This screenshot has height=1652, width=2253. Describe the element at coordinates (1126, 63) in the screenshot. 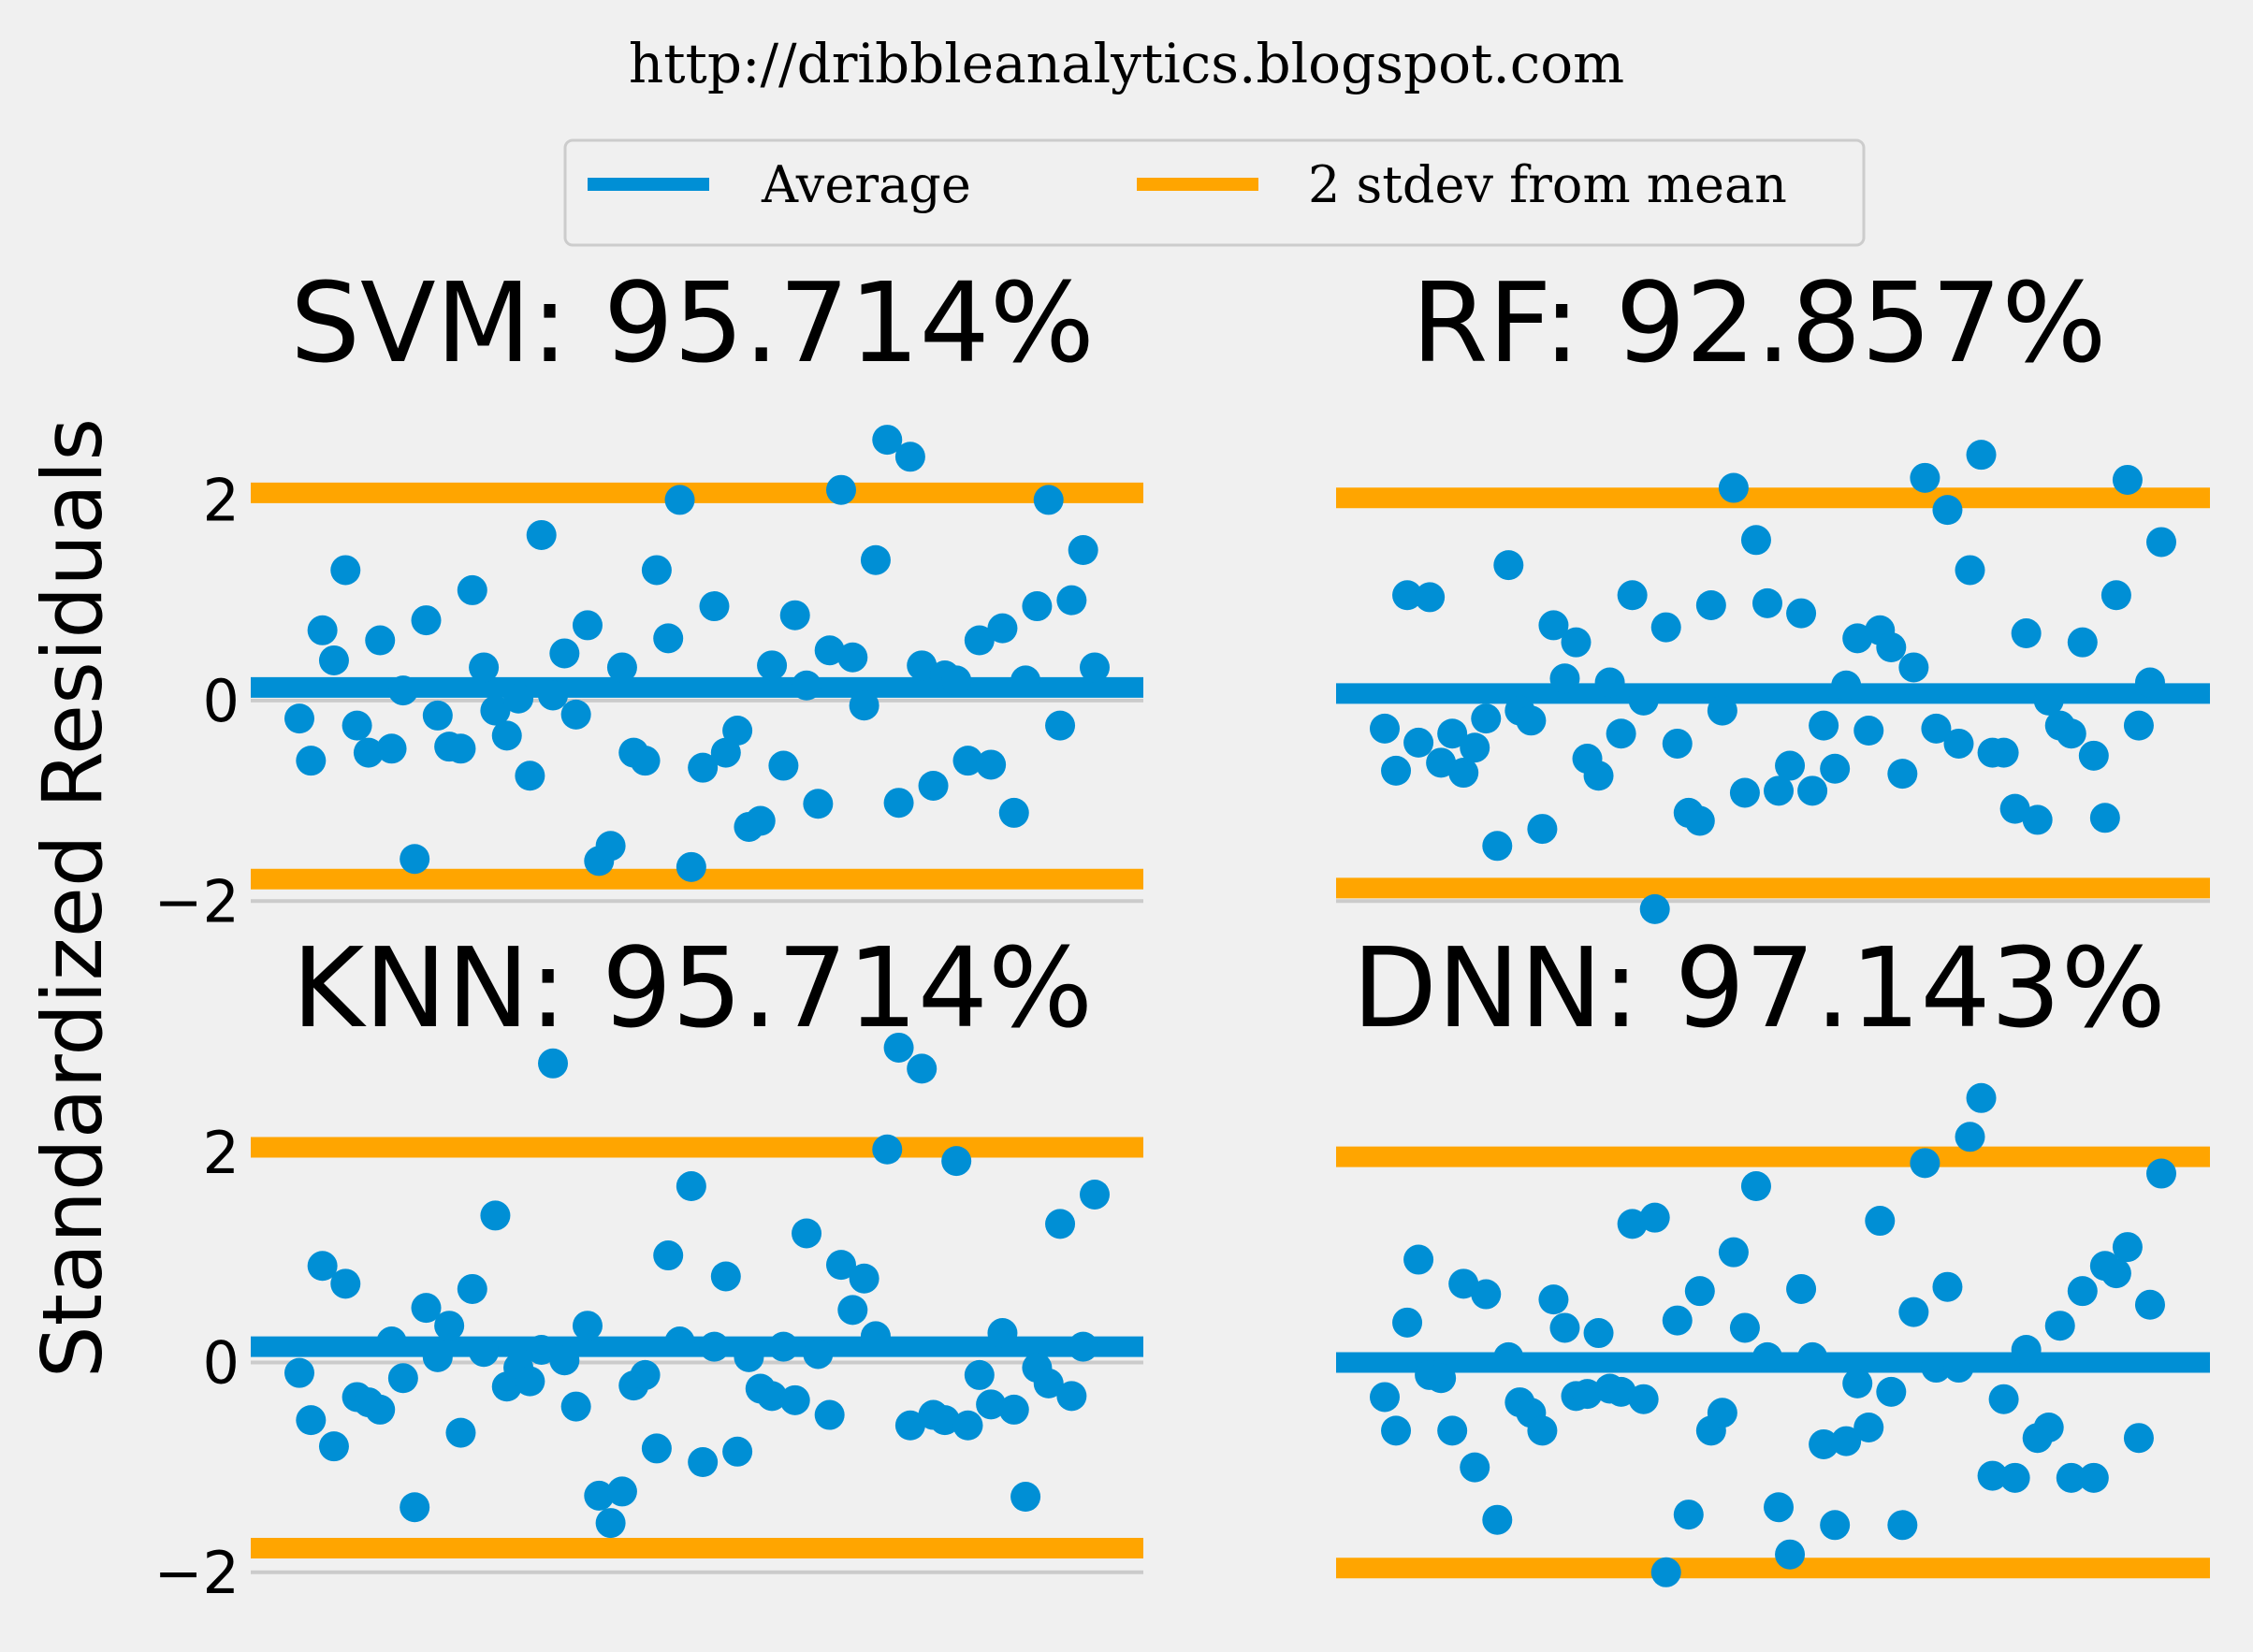

I see `figure-url-title: http://dribbleanalytics.blogspot.com` at that location.